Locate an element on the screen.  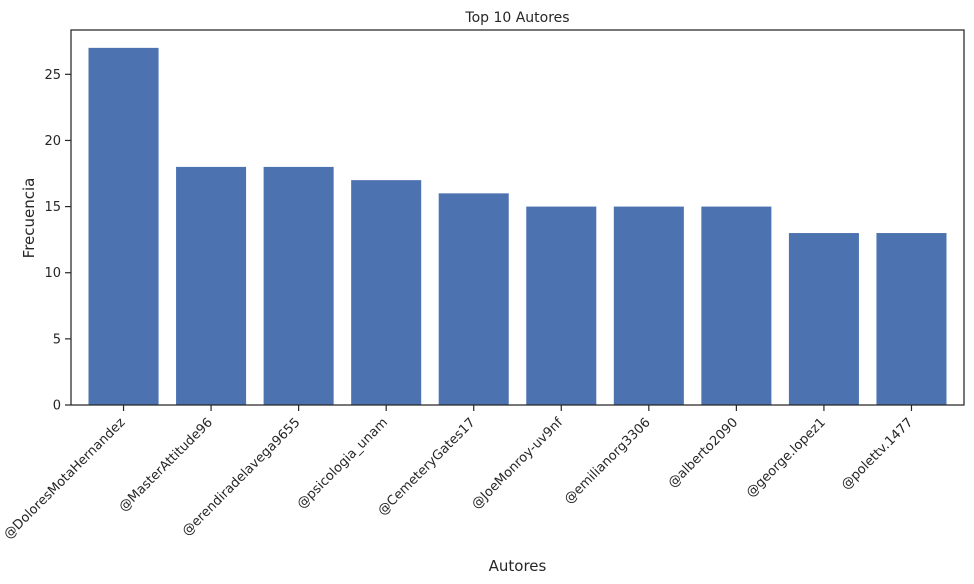
y-tick-label: 0 is located at coordinates (57, 406).